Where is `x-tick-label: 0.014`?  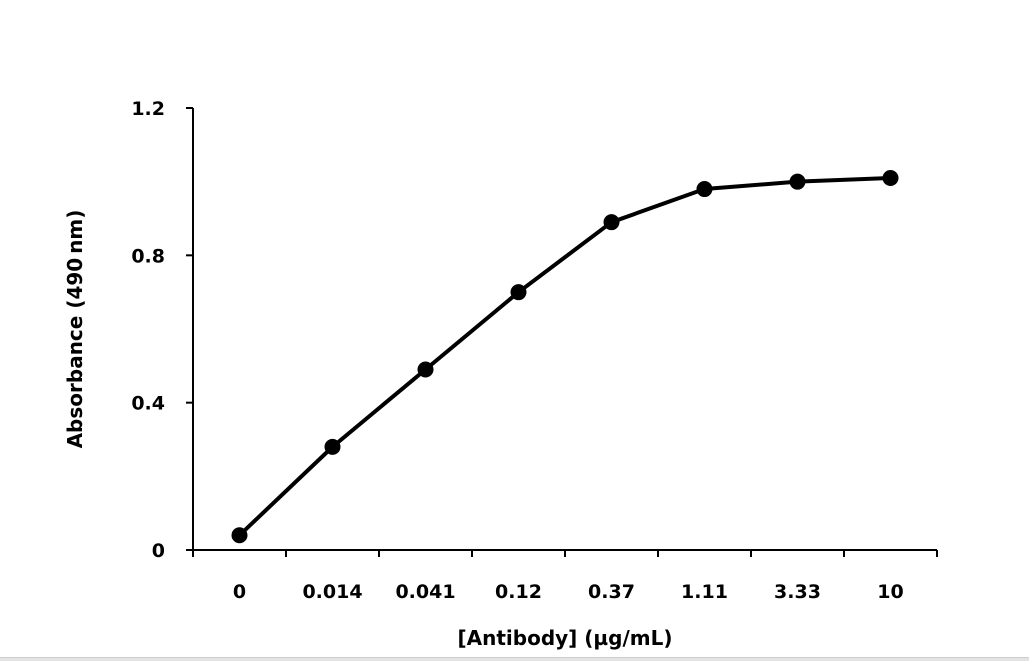 x-tick-label: 0.014 is located at coordinates (332, 592).